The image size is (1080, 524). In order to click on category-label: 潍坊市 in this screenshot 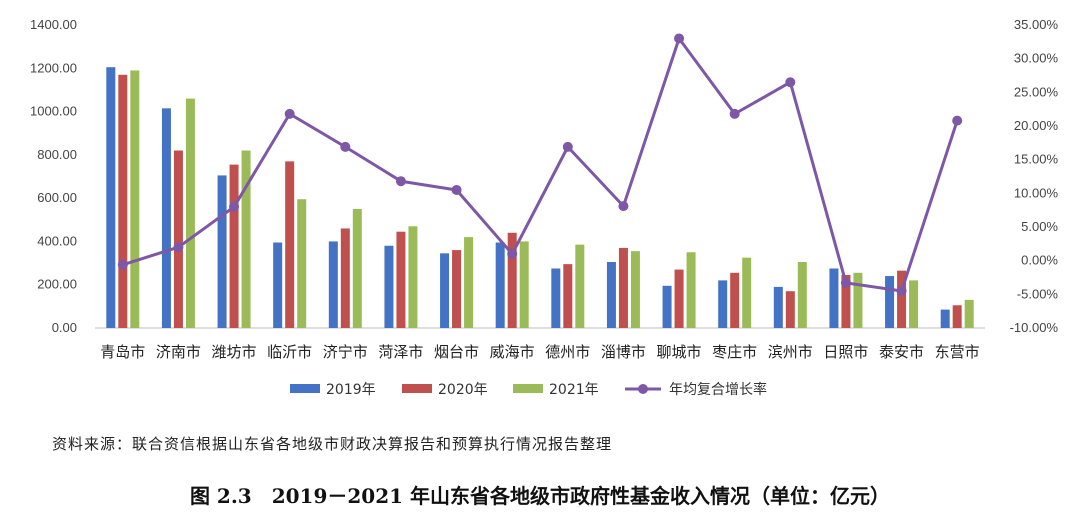, I will do `click(234, 352)`.